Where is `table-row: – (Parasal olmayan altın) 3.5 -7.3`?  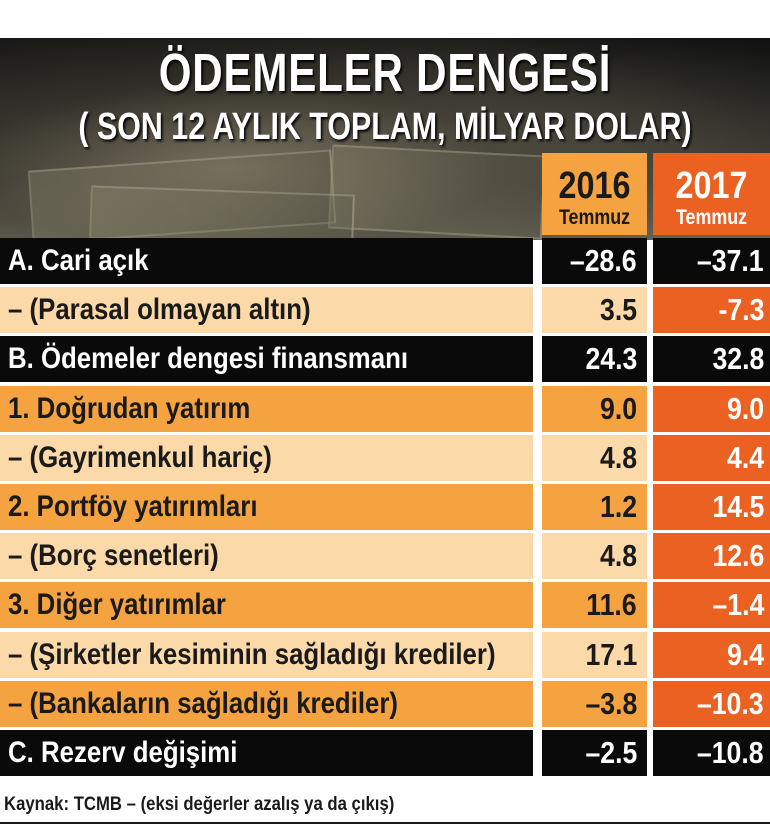
table-row: – (Parasal olmayan altın) 3.5 -7.3 is located at coordinates (385, 310).